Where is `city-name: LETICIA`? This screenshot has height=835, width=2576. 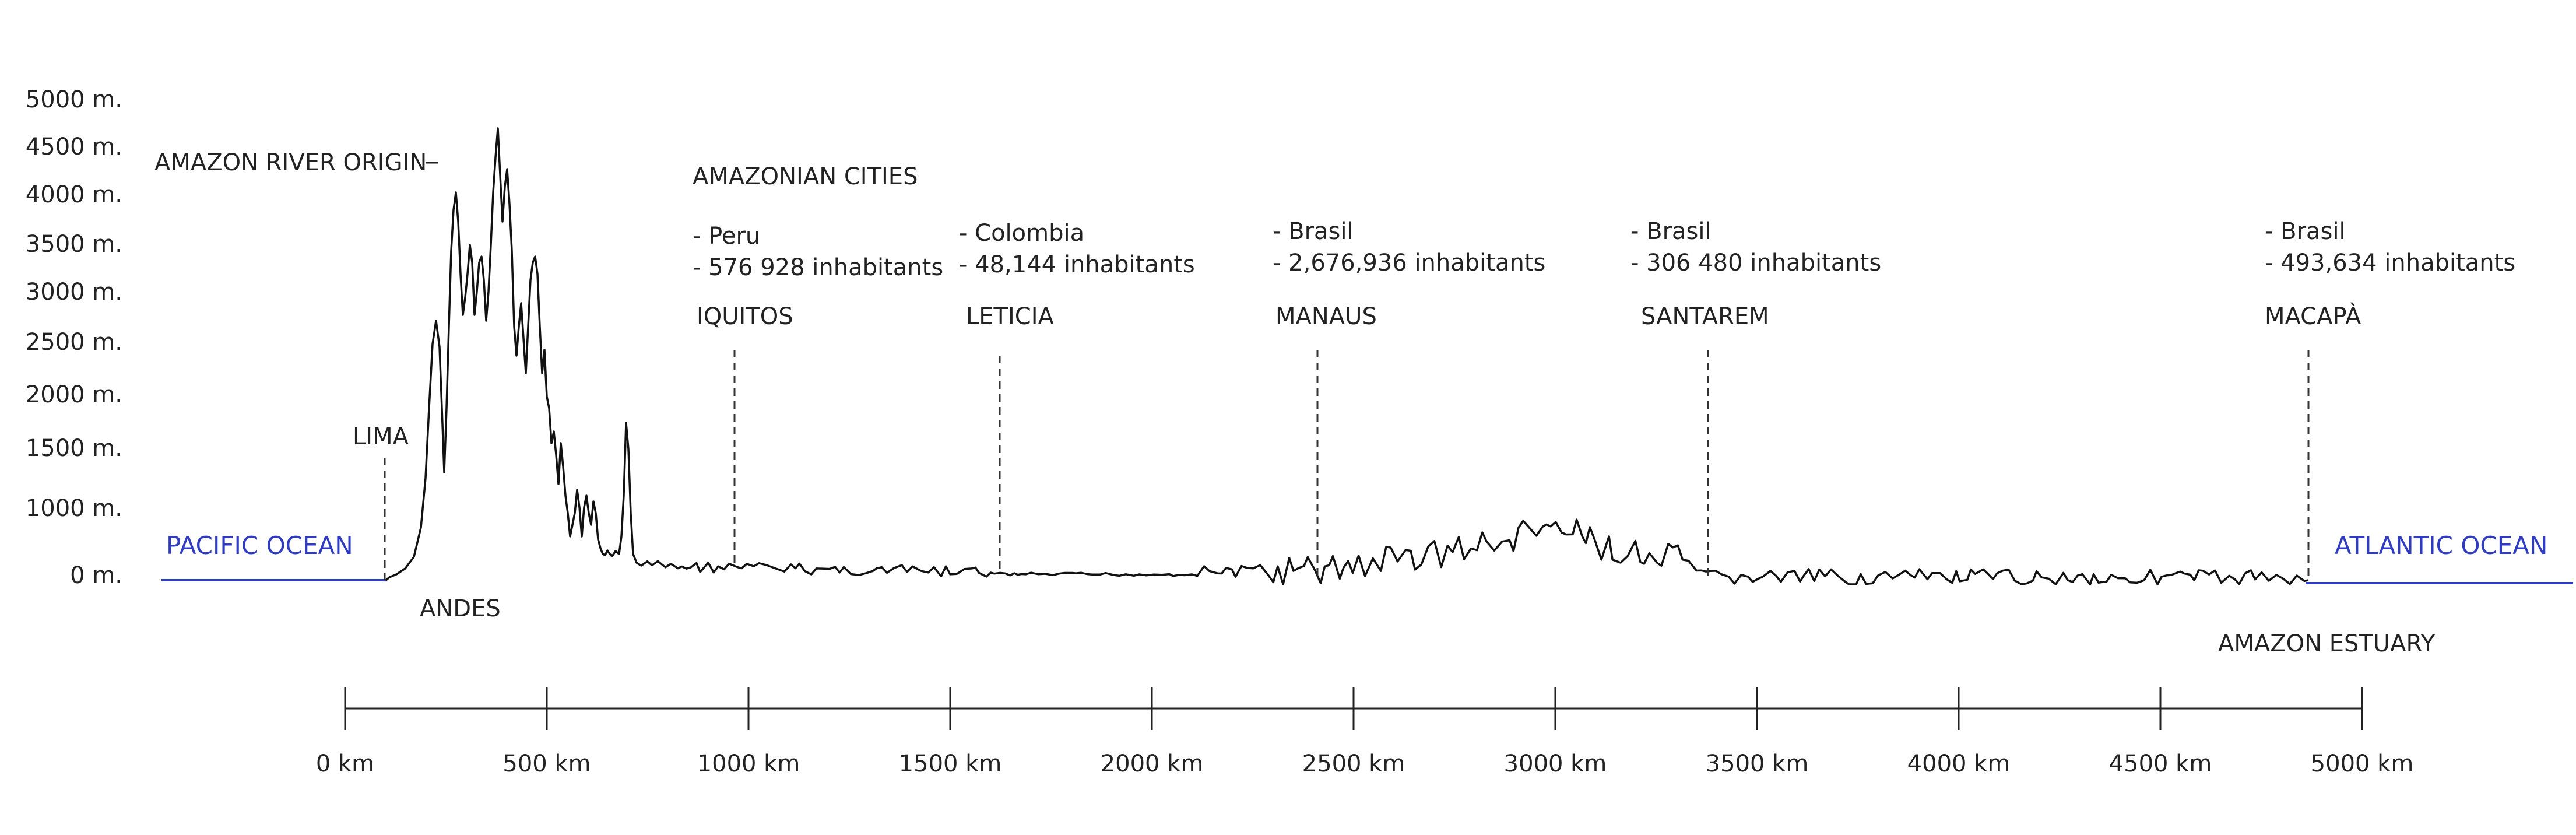
city-name: LETICIA is located at coordinates (1010, 316).